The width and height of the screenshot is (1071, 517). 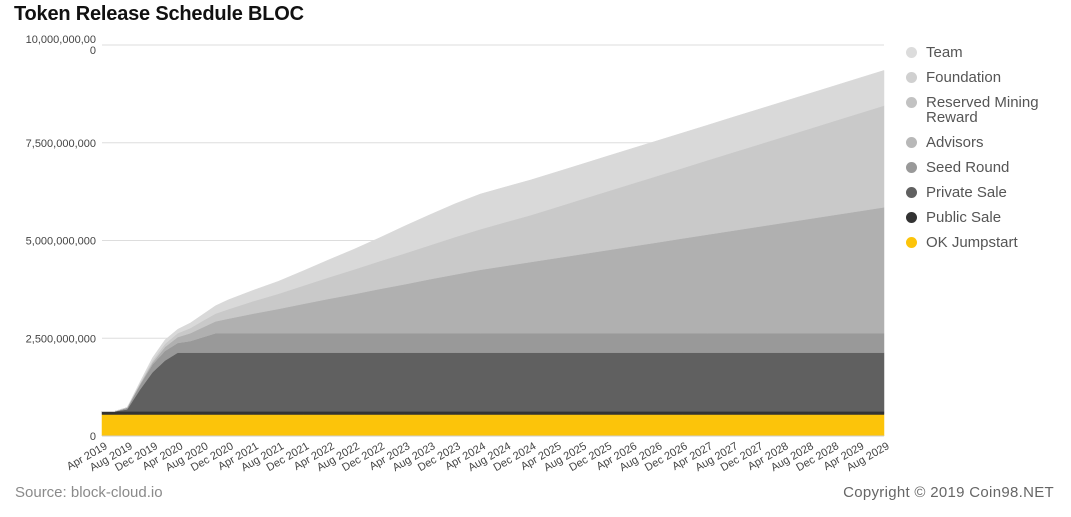 I want to click on legend-item-foundation: Foundation, so click(x=986, y=79).